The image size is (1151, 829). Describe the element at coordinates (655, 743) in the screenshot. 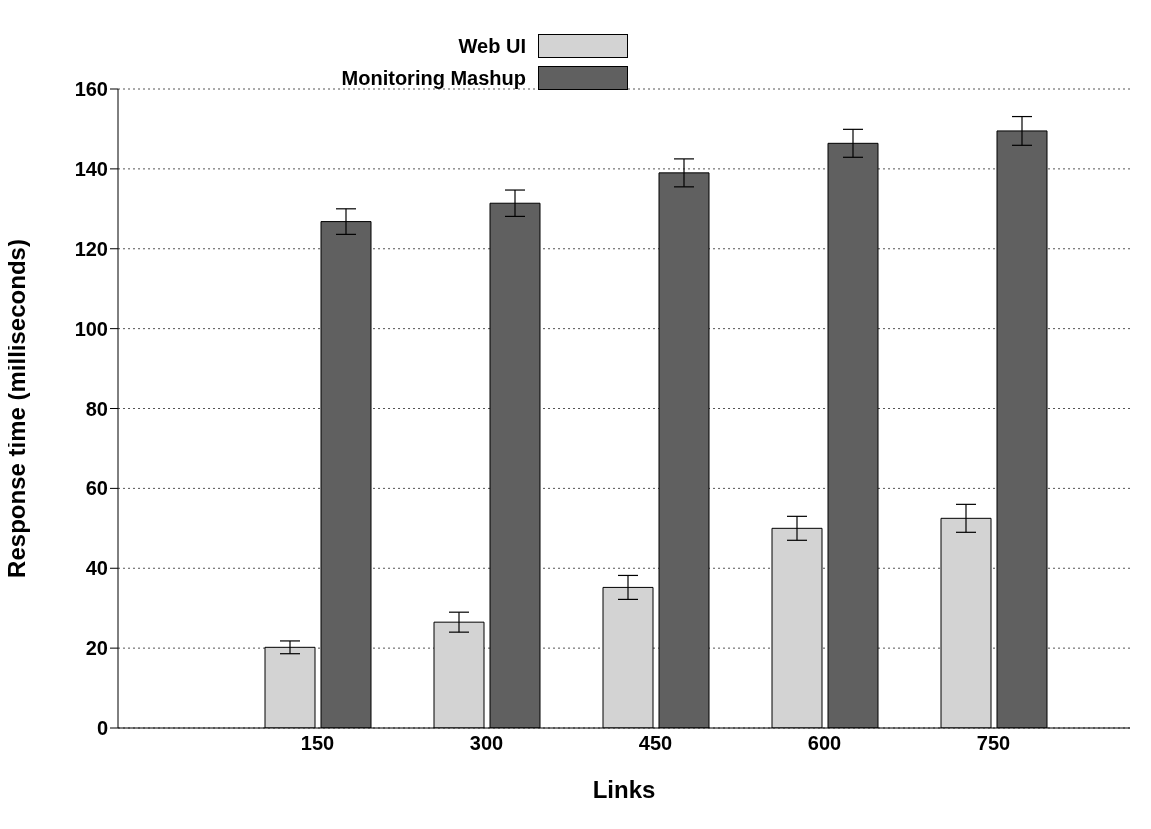

I see `x-tick-label: 450` at that location.